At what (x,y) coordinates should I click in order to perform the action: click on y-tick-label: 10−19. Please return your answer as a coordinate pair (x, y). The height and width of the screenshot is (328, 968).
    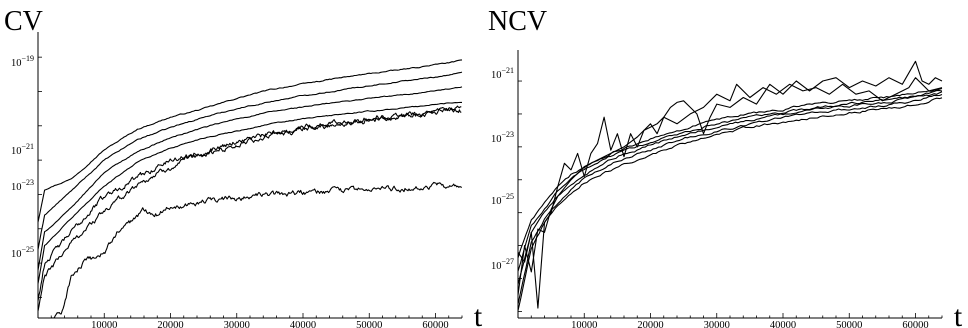
    Looking at the image, I should click on (22, 61).